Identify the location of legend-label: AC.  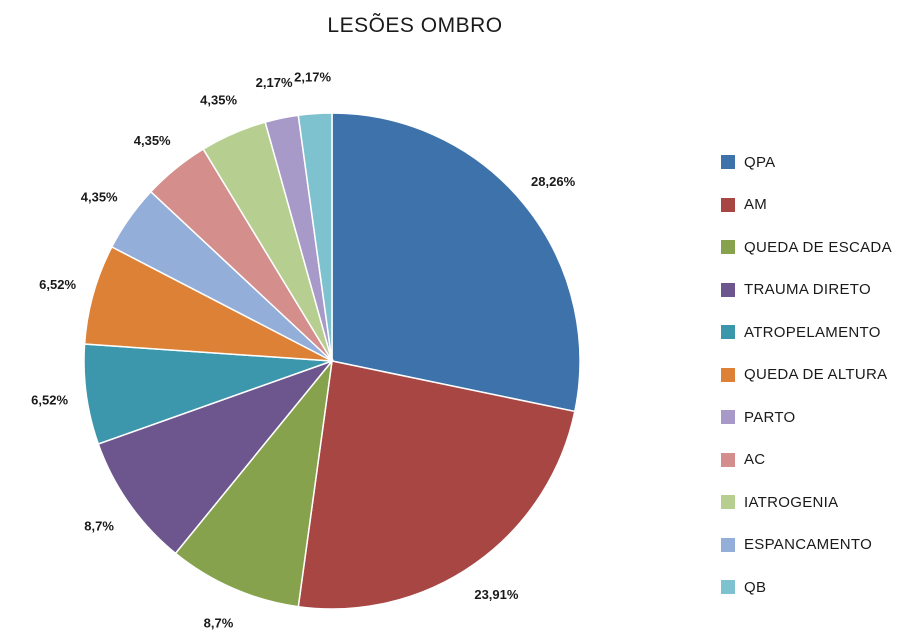
(755, 460).